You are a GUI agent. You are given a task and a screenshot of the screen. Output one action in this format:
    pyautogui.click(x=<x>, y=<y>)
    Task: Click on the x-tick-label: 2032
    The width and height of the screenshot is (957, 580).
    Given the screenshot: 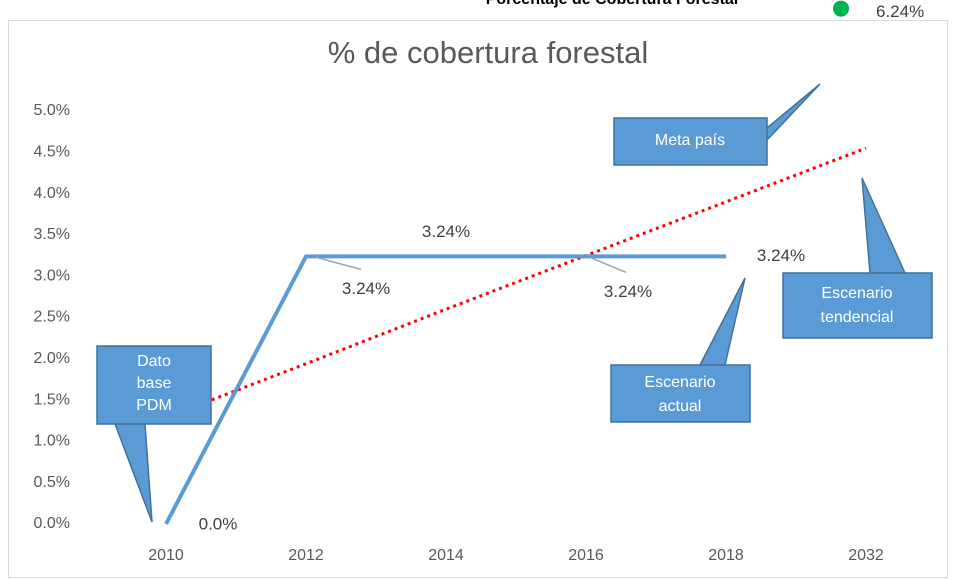 What is the action you would take?
    pyautogui.click(x=866, y=555)
    